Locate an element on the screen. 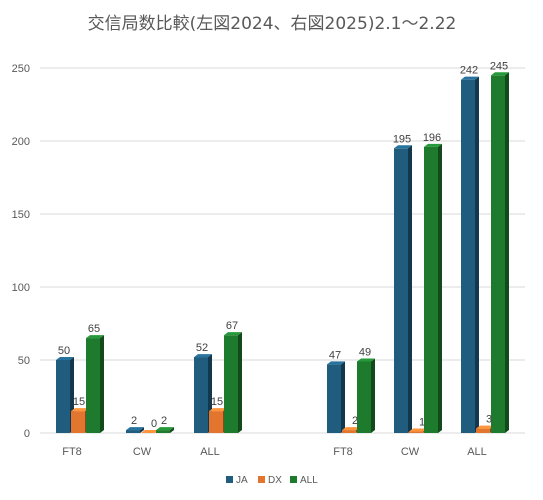  data-label: 245 is located at coordinates (499, 66).